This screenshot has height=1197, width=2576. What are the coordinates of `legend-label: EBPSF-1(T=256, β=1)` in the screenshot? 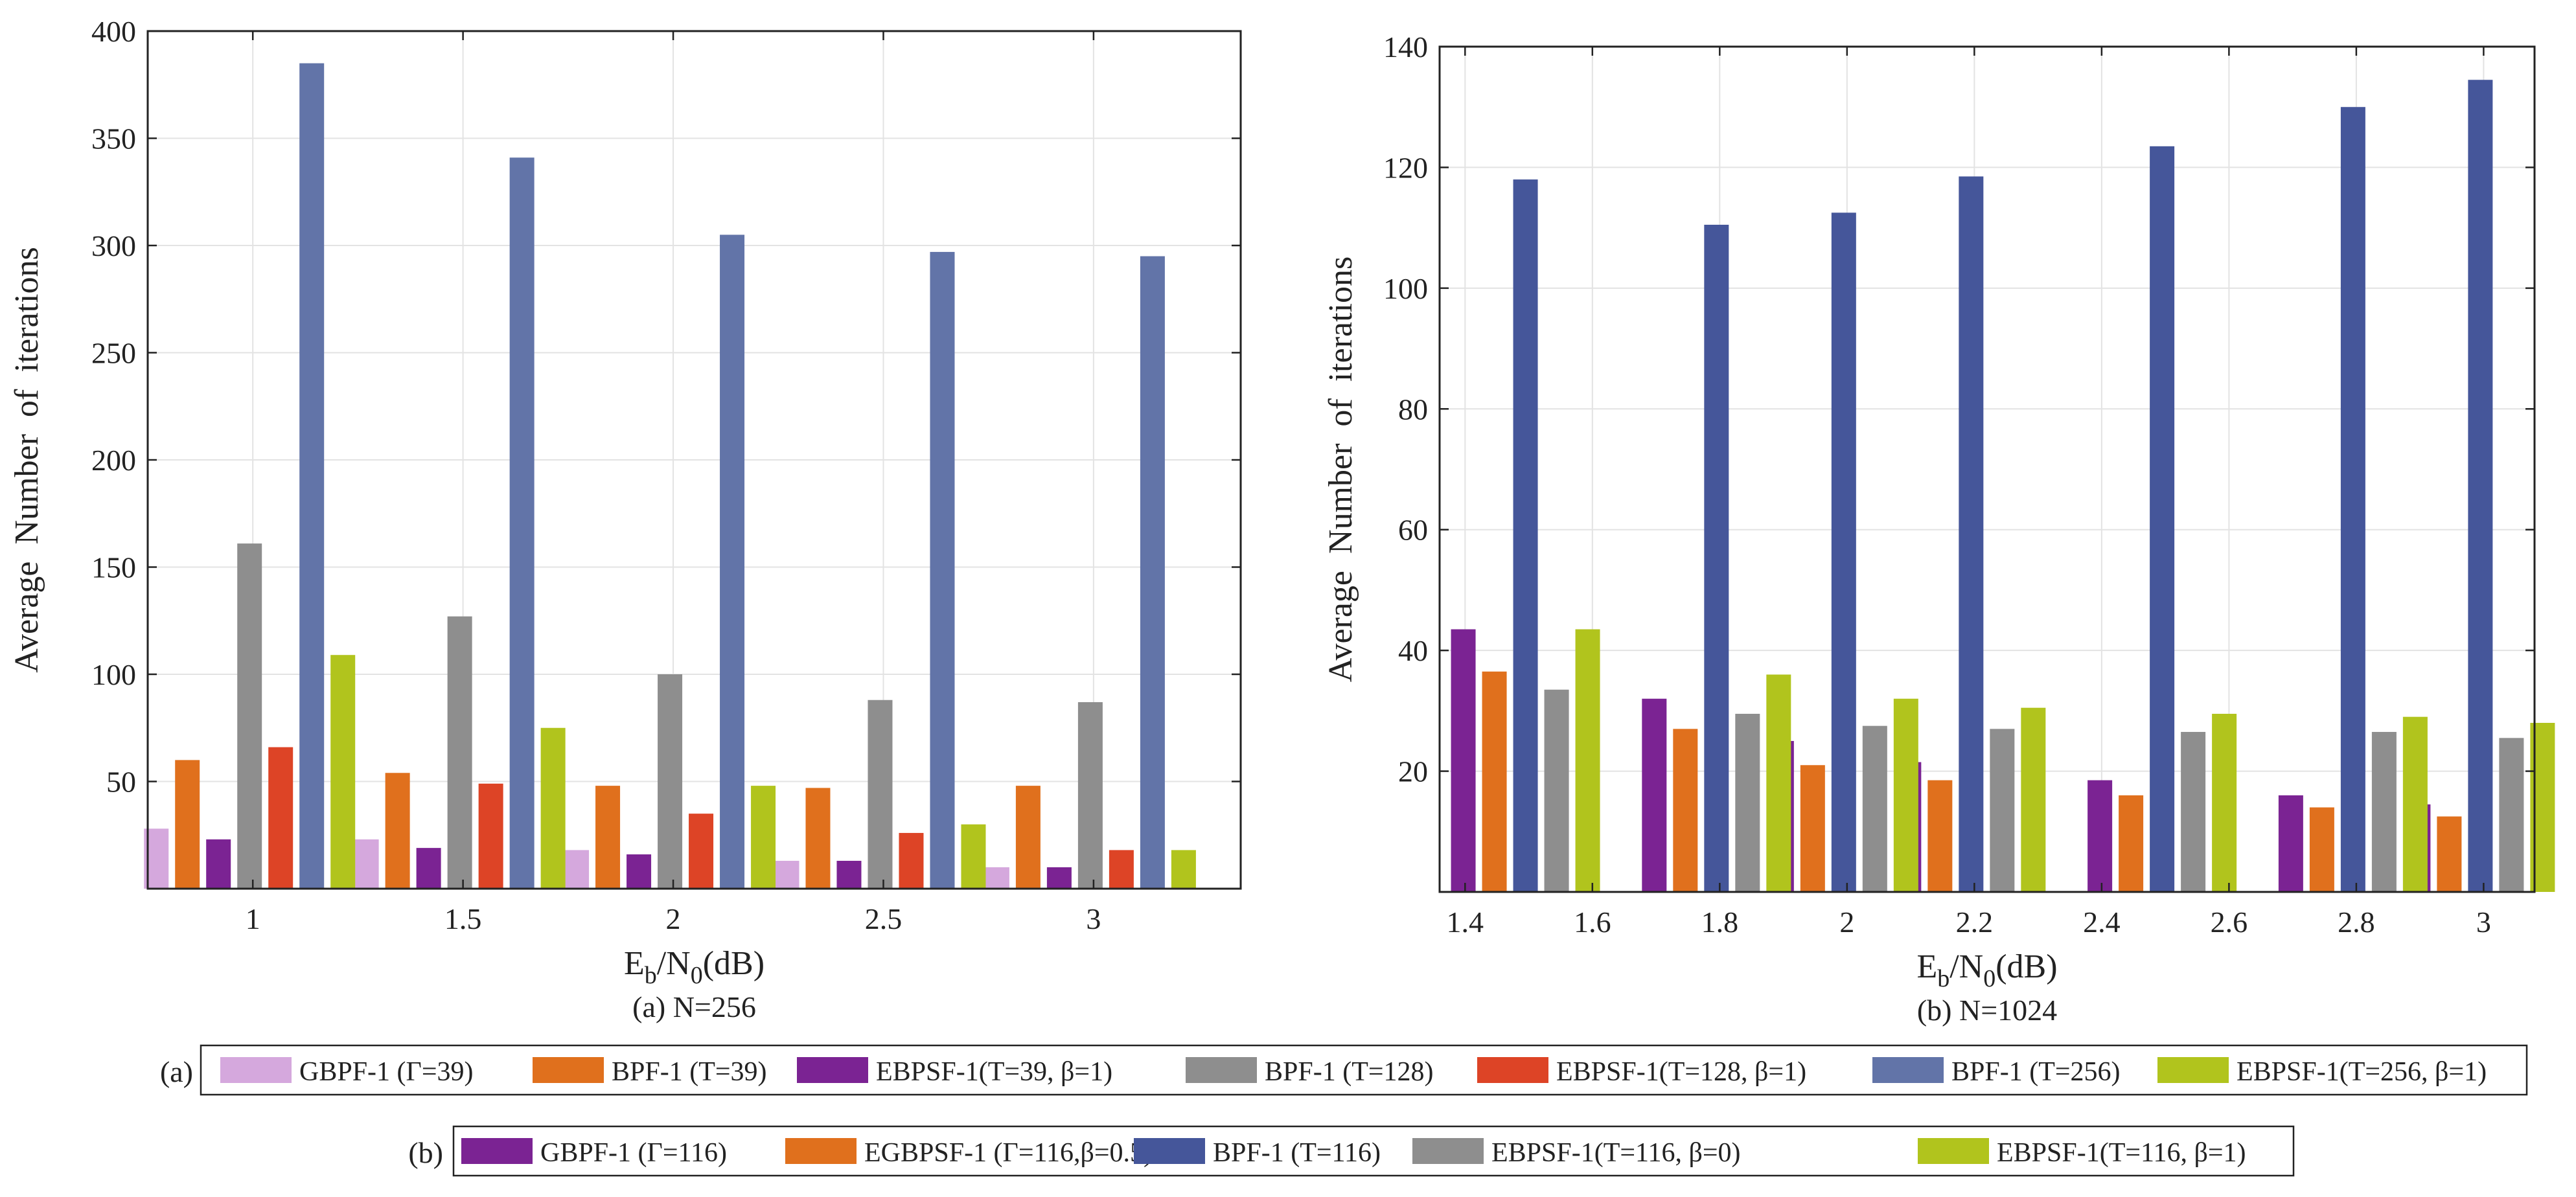 It's located at (2362, 1072).